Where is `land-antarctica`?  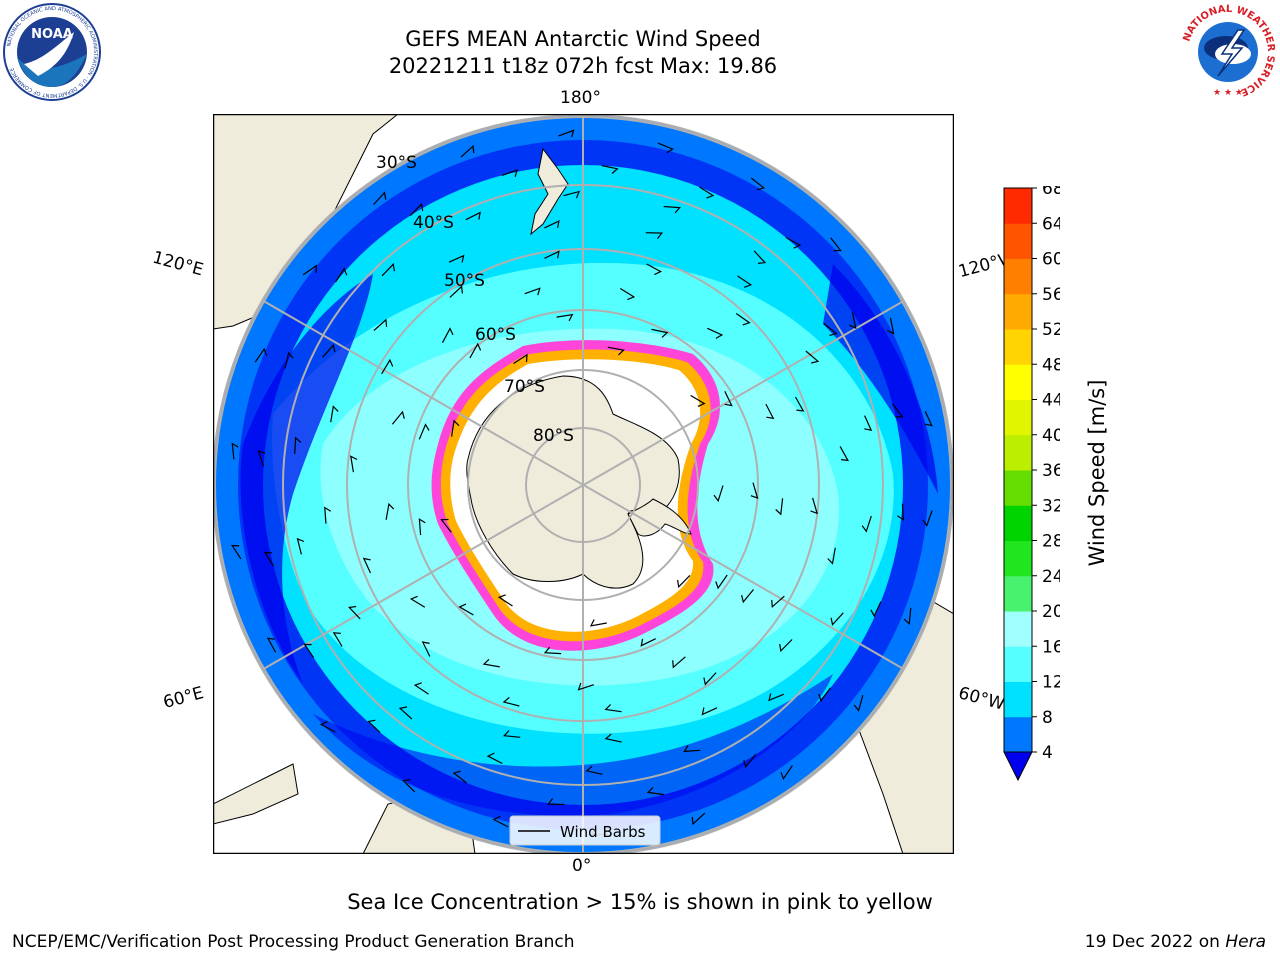 land-antarctica is located at coordinates (573, 482).